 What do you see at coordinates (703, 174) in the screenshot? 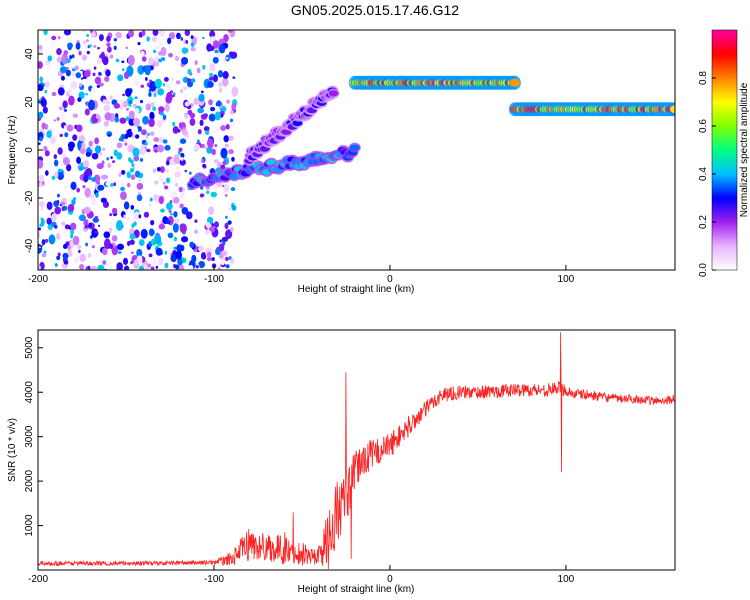
I see `colorbar-tick-label: 0.4` at bounding box center [703, 174].